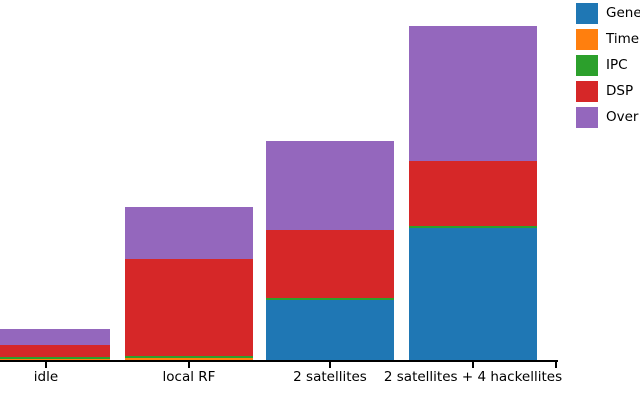 The height and width of the screenshot is (400, 640). I want to click on x-axis-end-tick, so click(556, 364).